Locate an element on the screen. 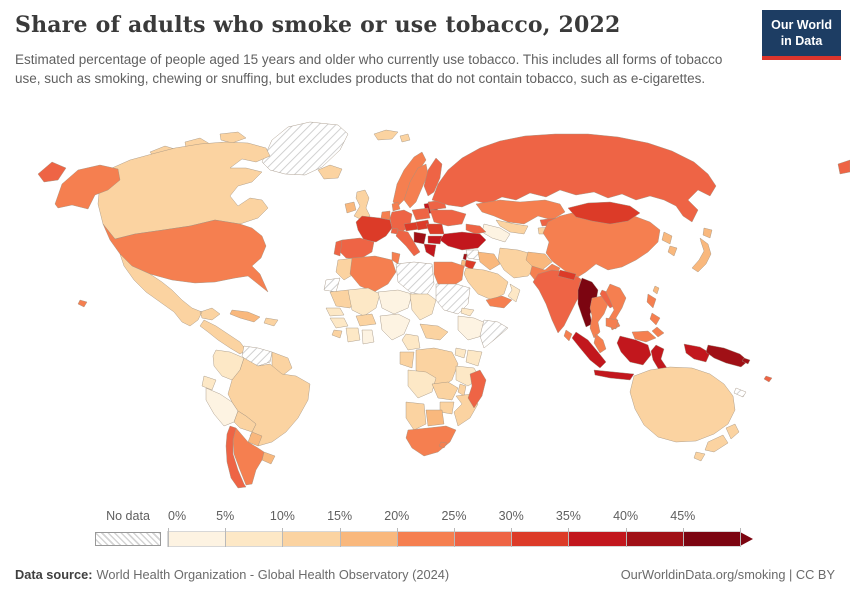  country-iraq is located at coordinates (489, 261).